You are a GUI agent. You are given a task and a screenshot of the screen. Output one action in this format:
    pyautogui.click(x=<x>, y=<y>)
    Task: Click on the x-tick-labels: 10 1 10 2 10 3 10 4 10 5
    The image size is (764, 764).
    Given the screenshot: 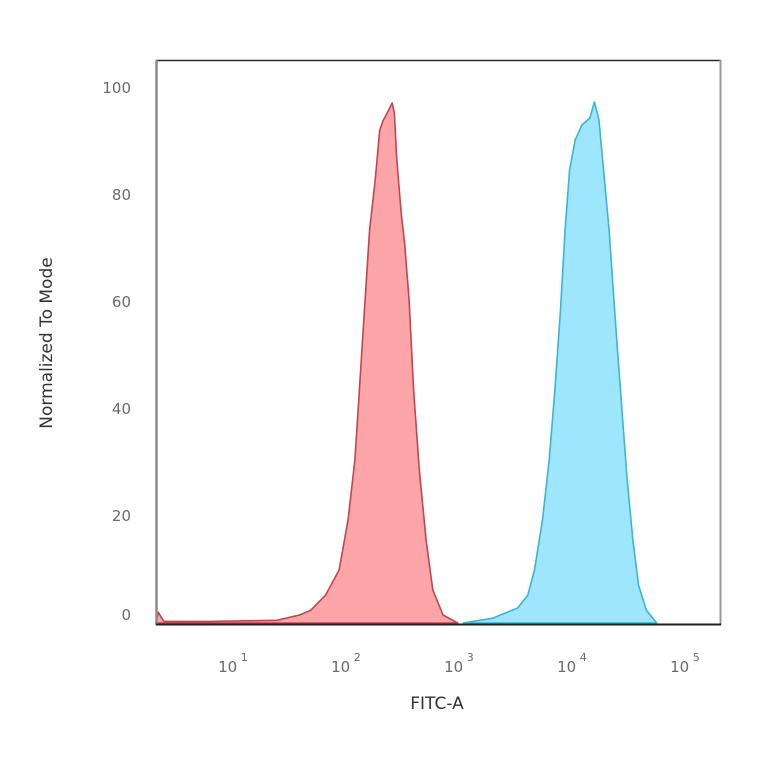 What is the action you would take?
    pyautogui.click(x=459, y=663)
    